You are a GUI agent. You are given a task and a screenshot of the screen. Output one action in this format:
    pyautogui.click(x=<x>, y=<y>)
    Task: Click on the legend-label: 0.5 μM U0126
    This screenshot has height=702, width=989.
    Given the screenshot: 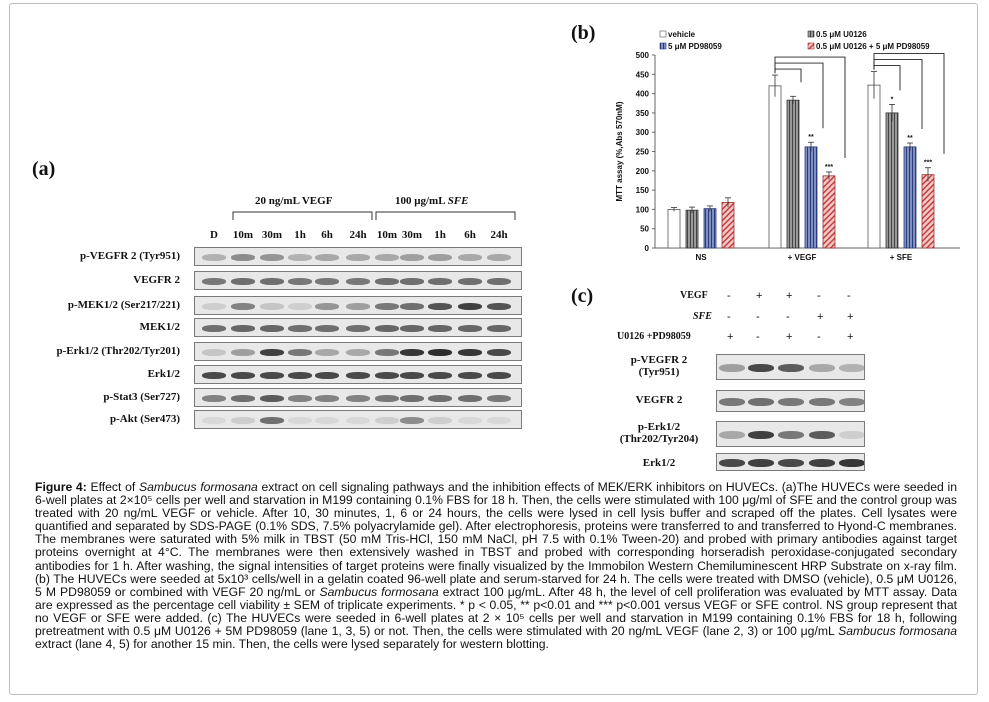 What is the action you would take?
    pyautogui.click(x=841, y=34)
    